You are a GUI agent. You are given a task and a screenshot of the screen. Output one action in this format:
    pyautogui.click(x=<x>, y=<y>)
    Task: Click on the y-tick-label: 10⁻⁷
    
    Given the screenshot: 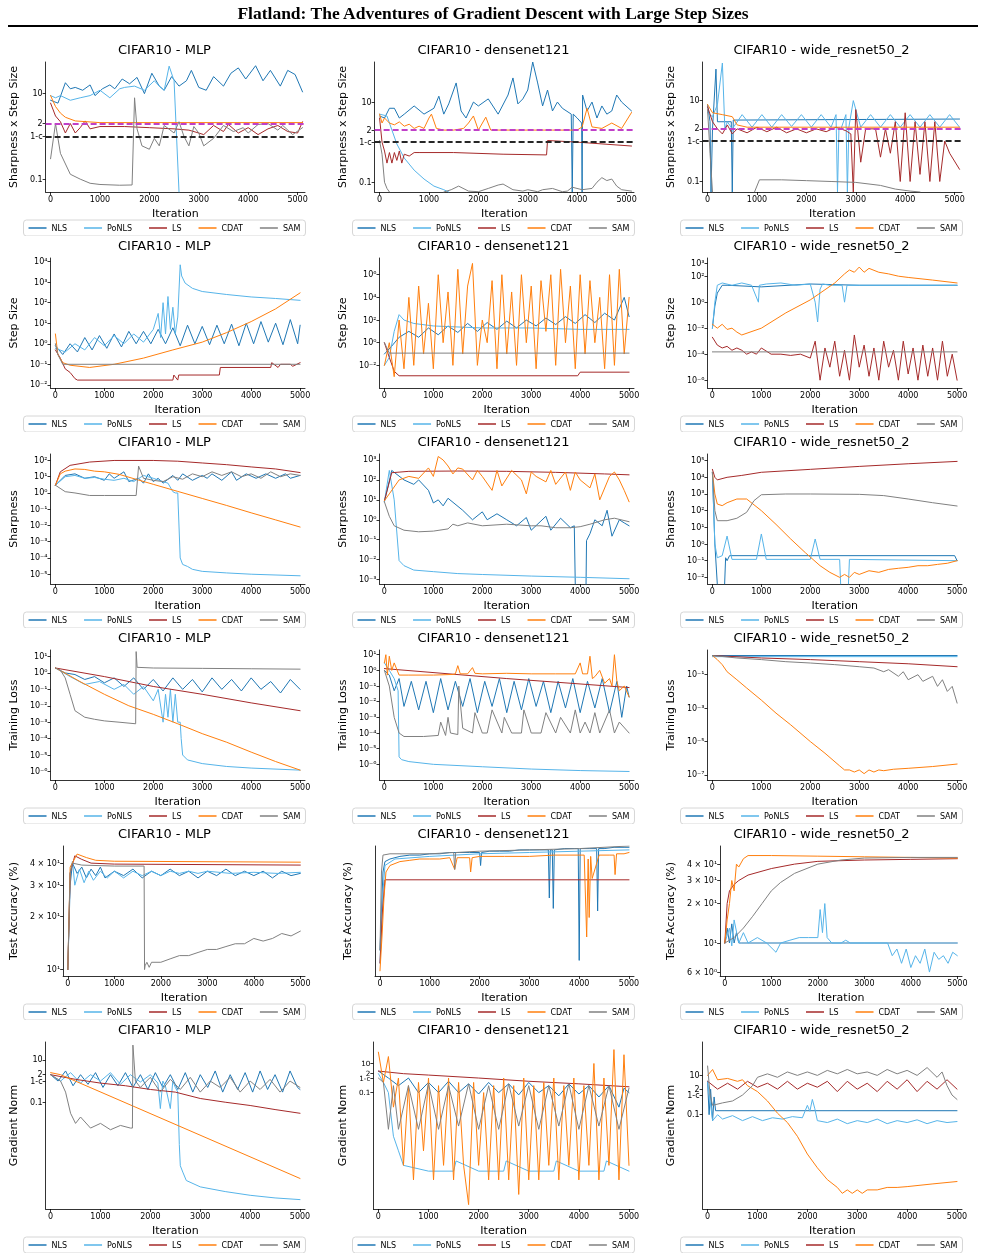 What is the action you would take?
    pyautogui.click(x=696, y=775)
    